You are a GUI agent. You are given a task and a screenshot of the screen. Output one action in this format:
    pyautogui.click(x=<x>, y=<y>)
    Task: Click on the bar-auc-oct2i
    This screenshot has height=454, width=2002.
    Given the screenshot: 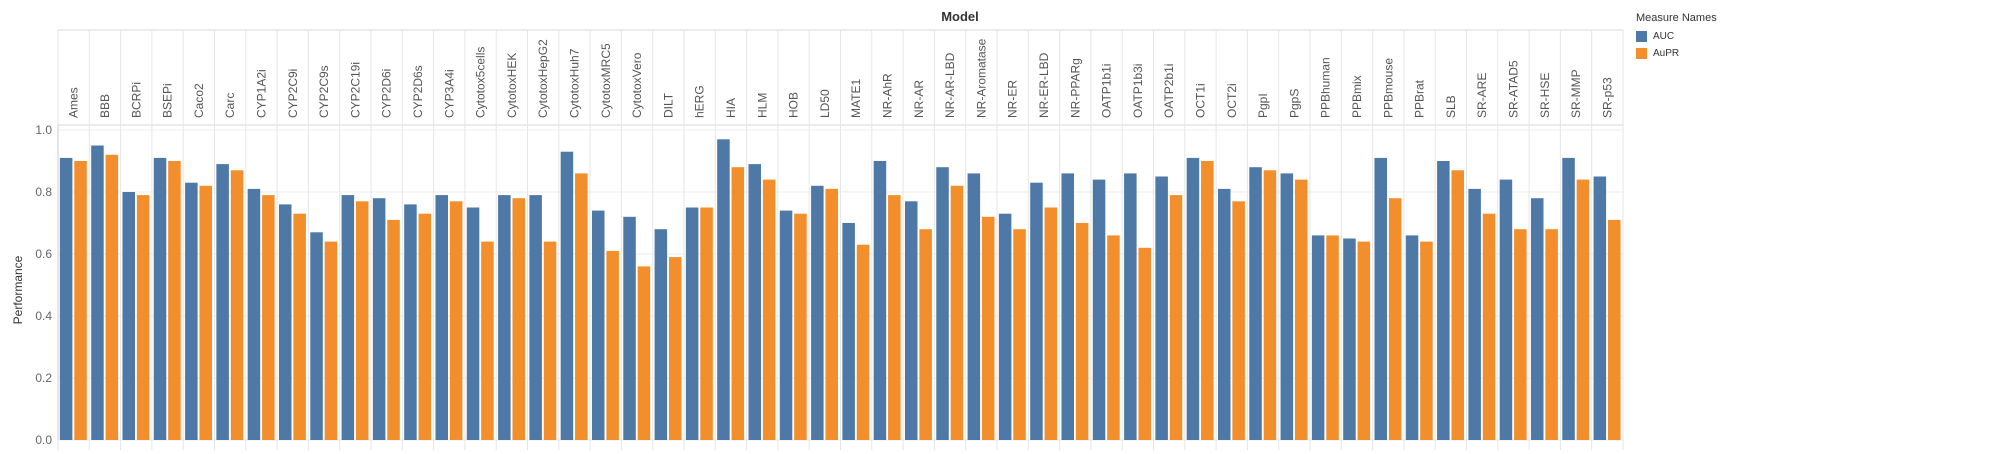 What is the action you would take?
    pyautogui.click(x=1224, y=314)
    